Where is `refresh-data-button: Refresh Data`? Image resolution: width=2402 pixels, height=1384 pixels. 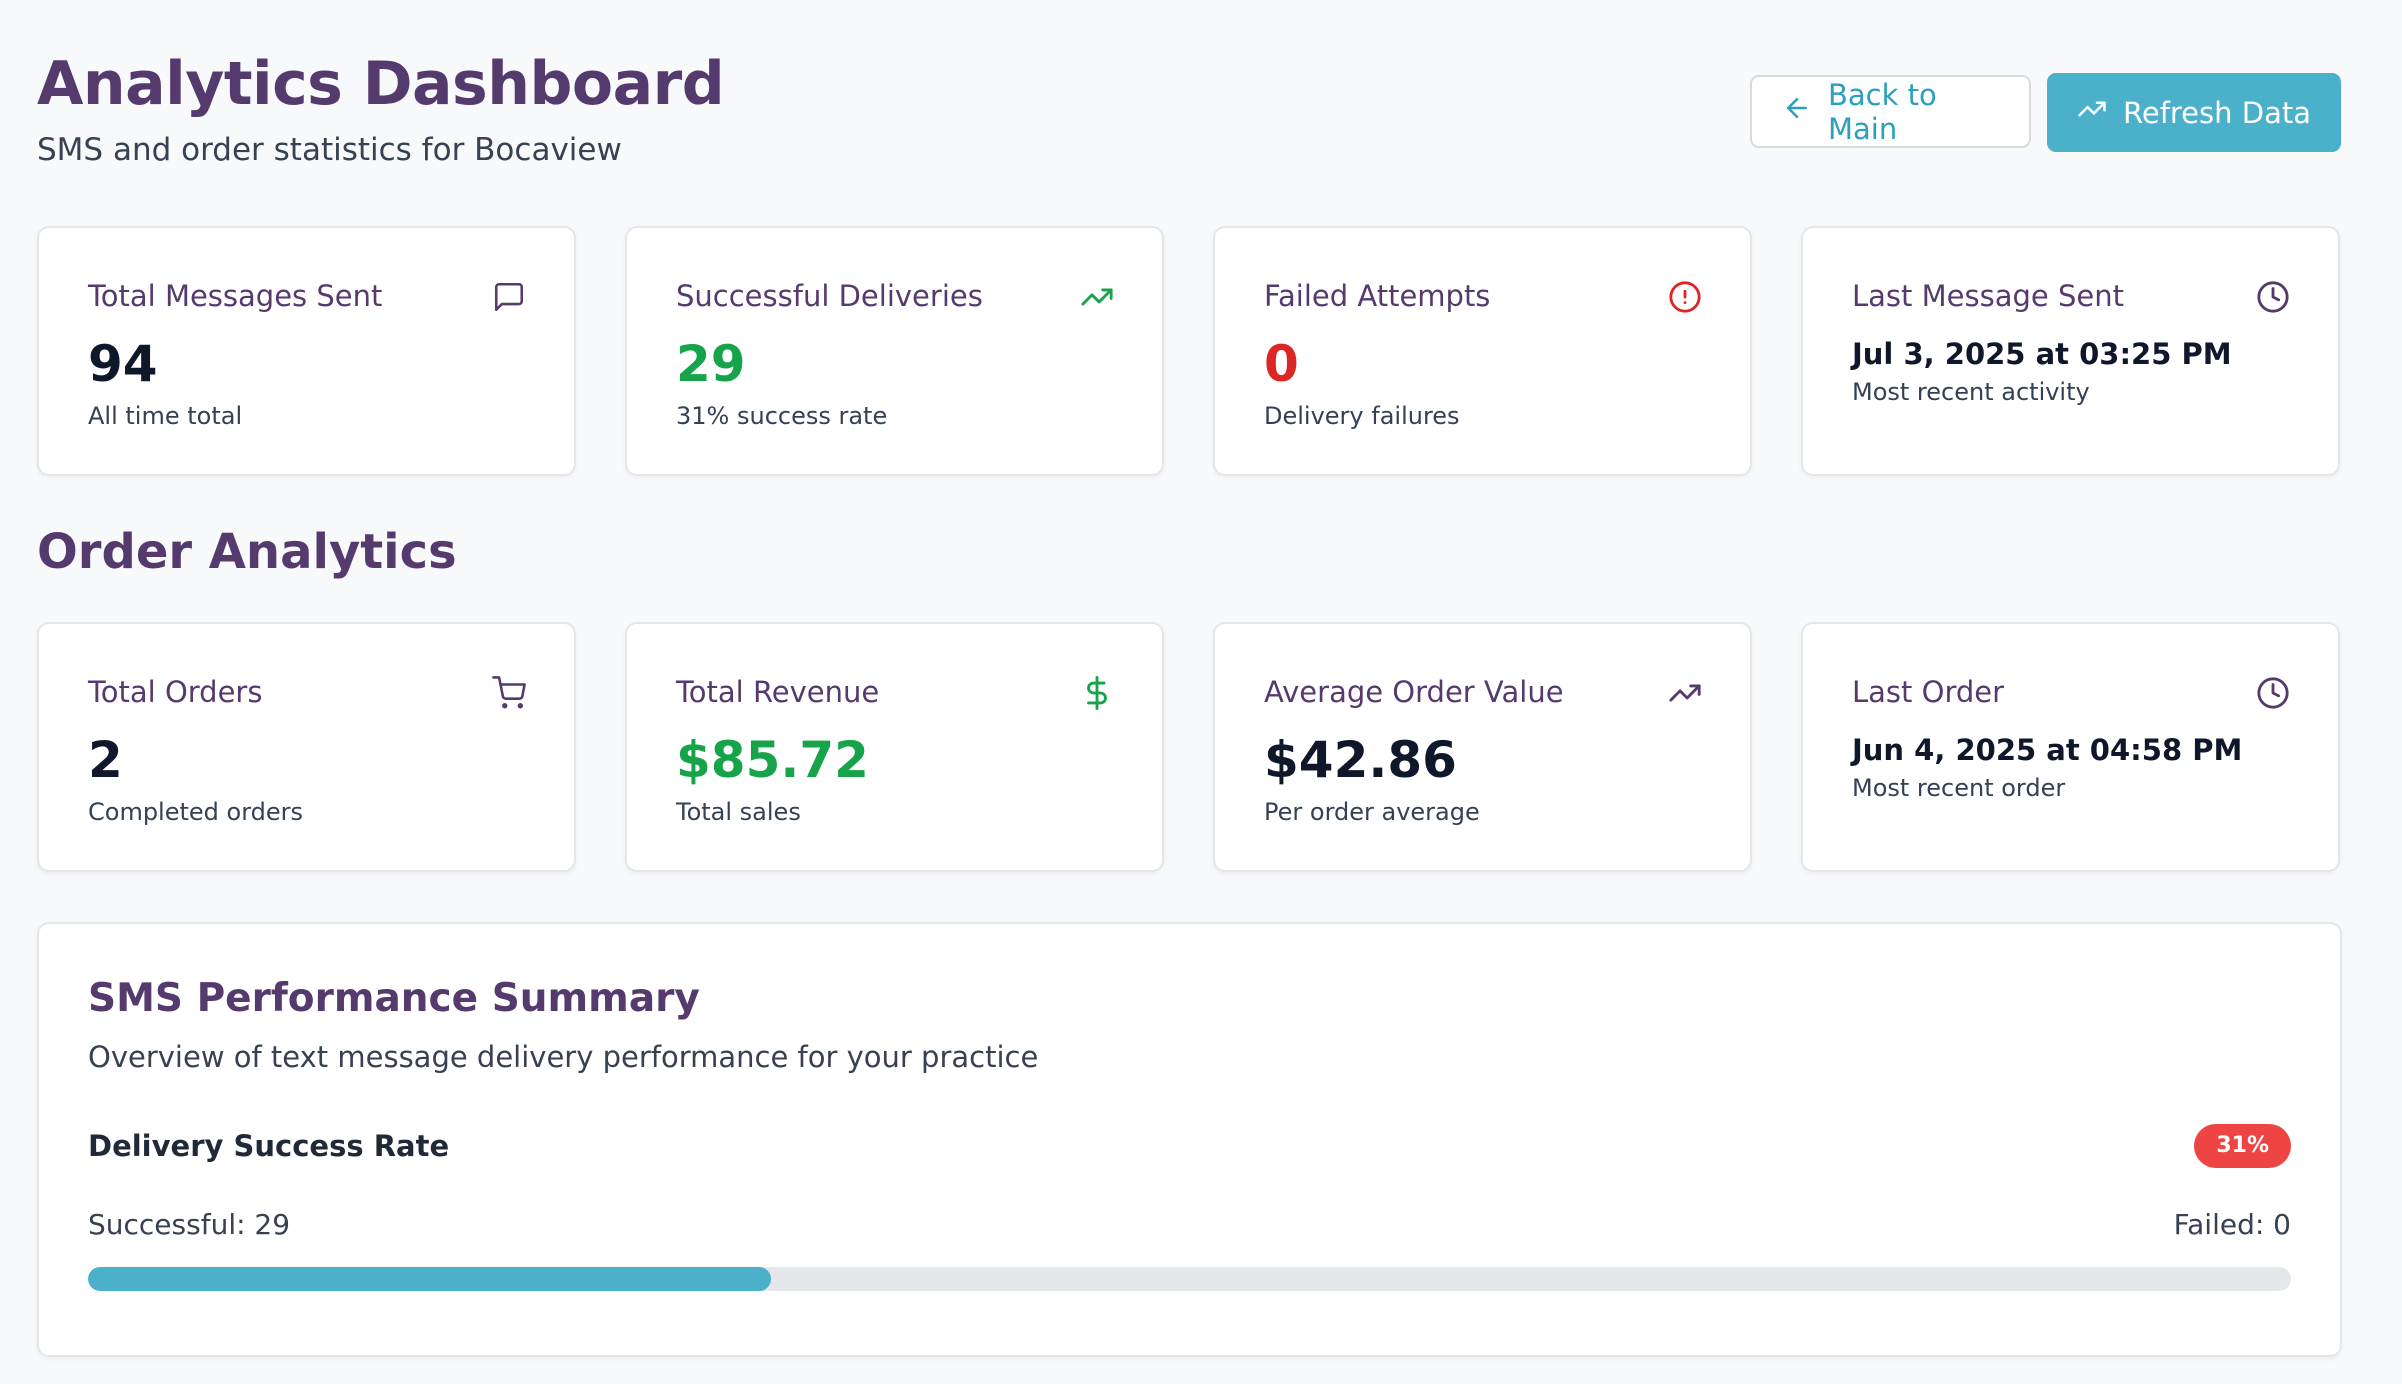
refresh-data-button: Refresh Data is located at coordinates (2194, 112).